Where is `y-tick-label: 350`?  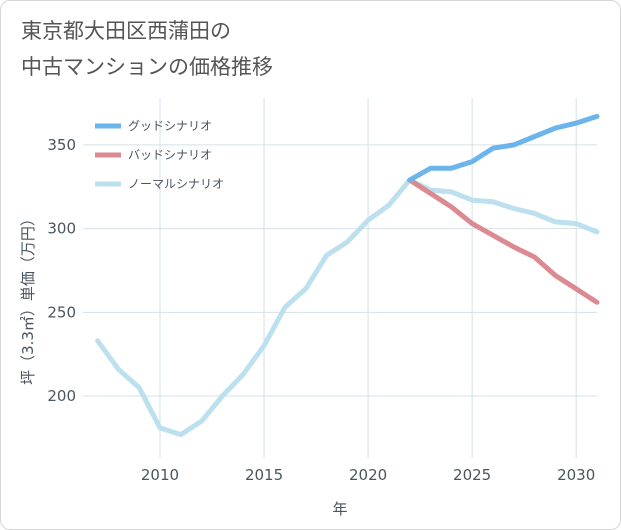
y-tick-label: 350 is located at coordinates (61, 145).